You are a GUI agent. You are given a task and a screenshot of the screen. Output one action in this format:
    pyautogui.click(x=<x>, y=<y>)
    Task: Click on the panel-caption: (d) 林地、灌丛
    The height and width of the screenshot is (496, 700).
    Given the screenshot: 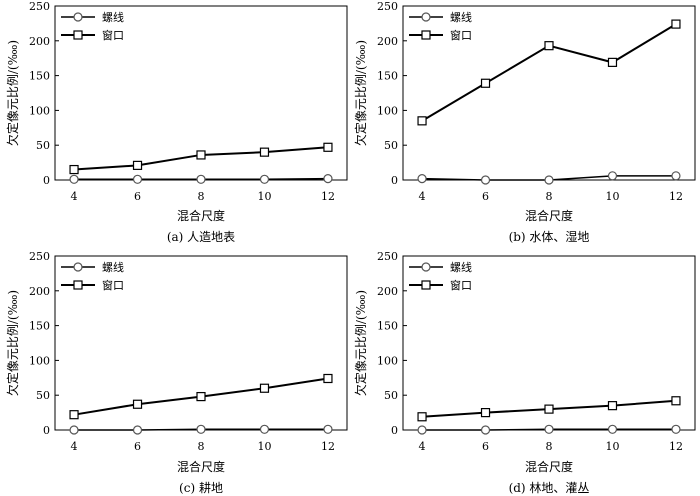 What is the action you would take?
    pyautogui.click(x=549, y=488)
    